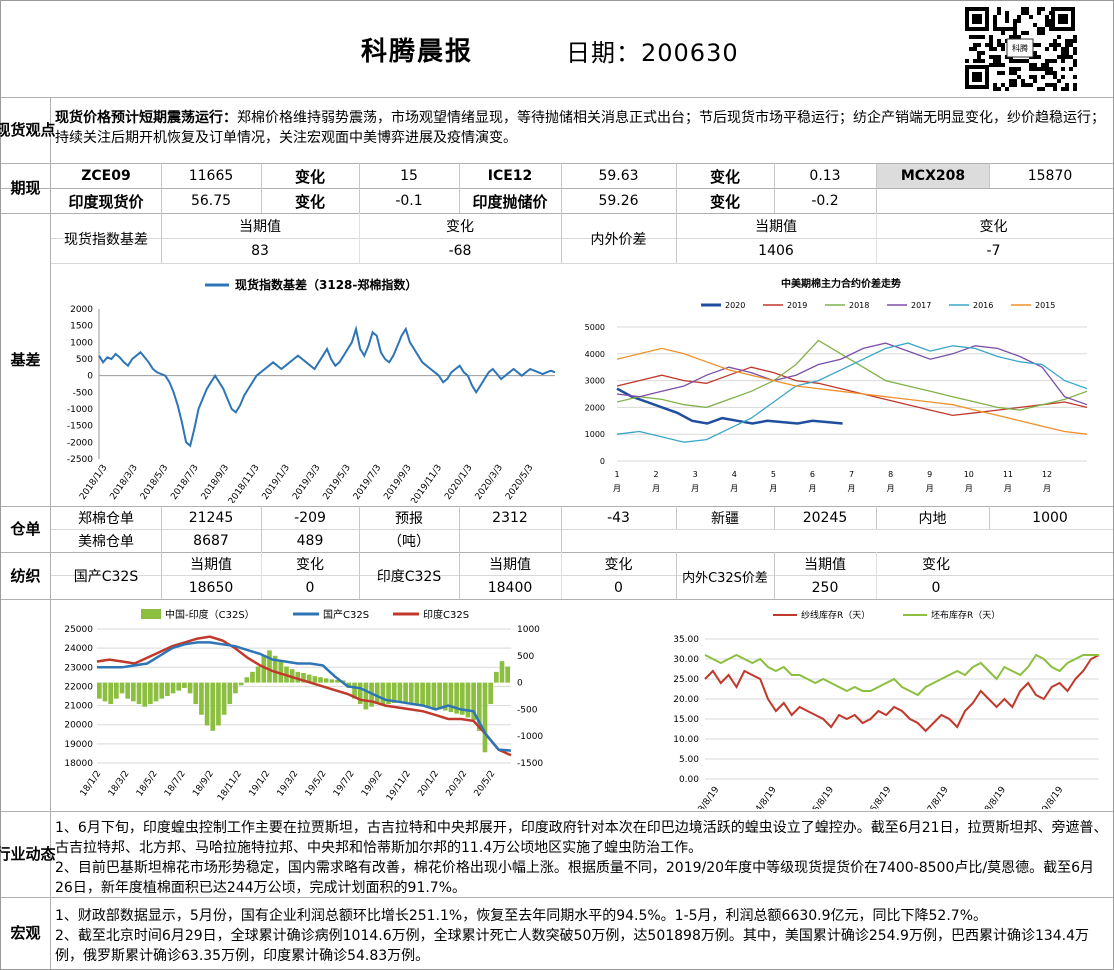  Describe the element at coordinates (25, 359) in the screenshot. I see `label-basis: 基差` at that location.